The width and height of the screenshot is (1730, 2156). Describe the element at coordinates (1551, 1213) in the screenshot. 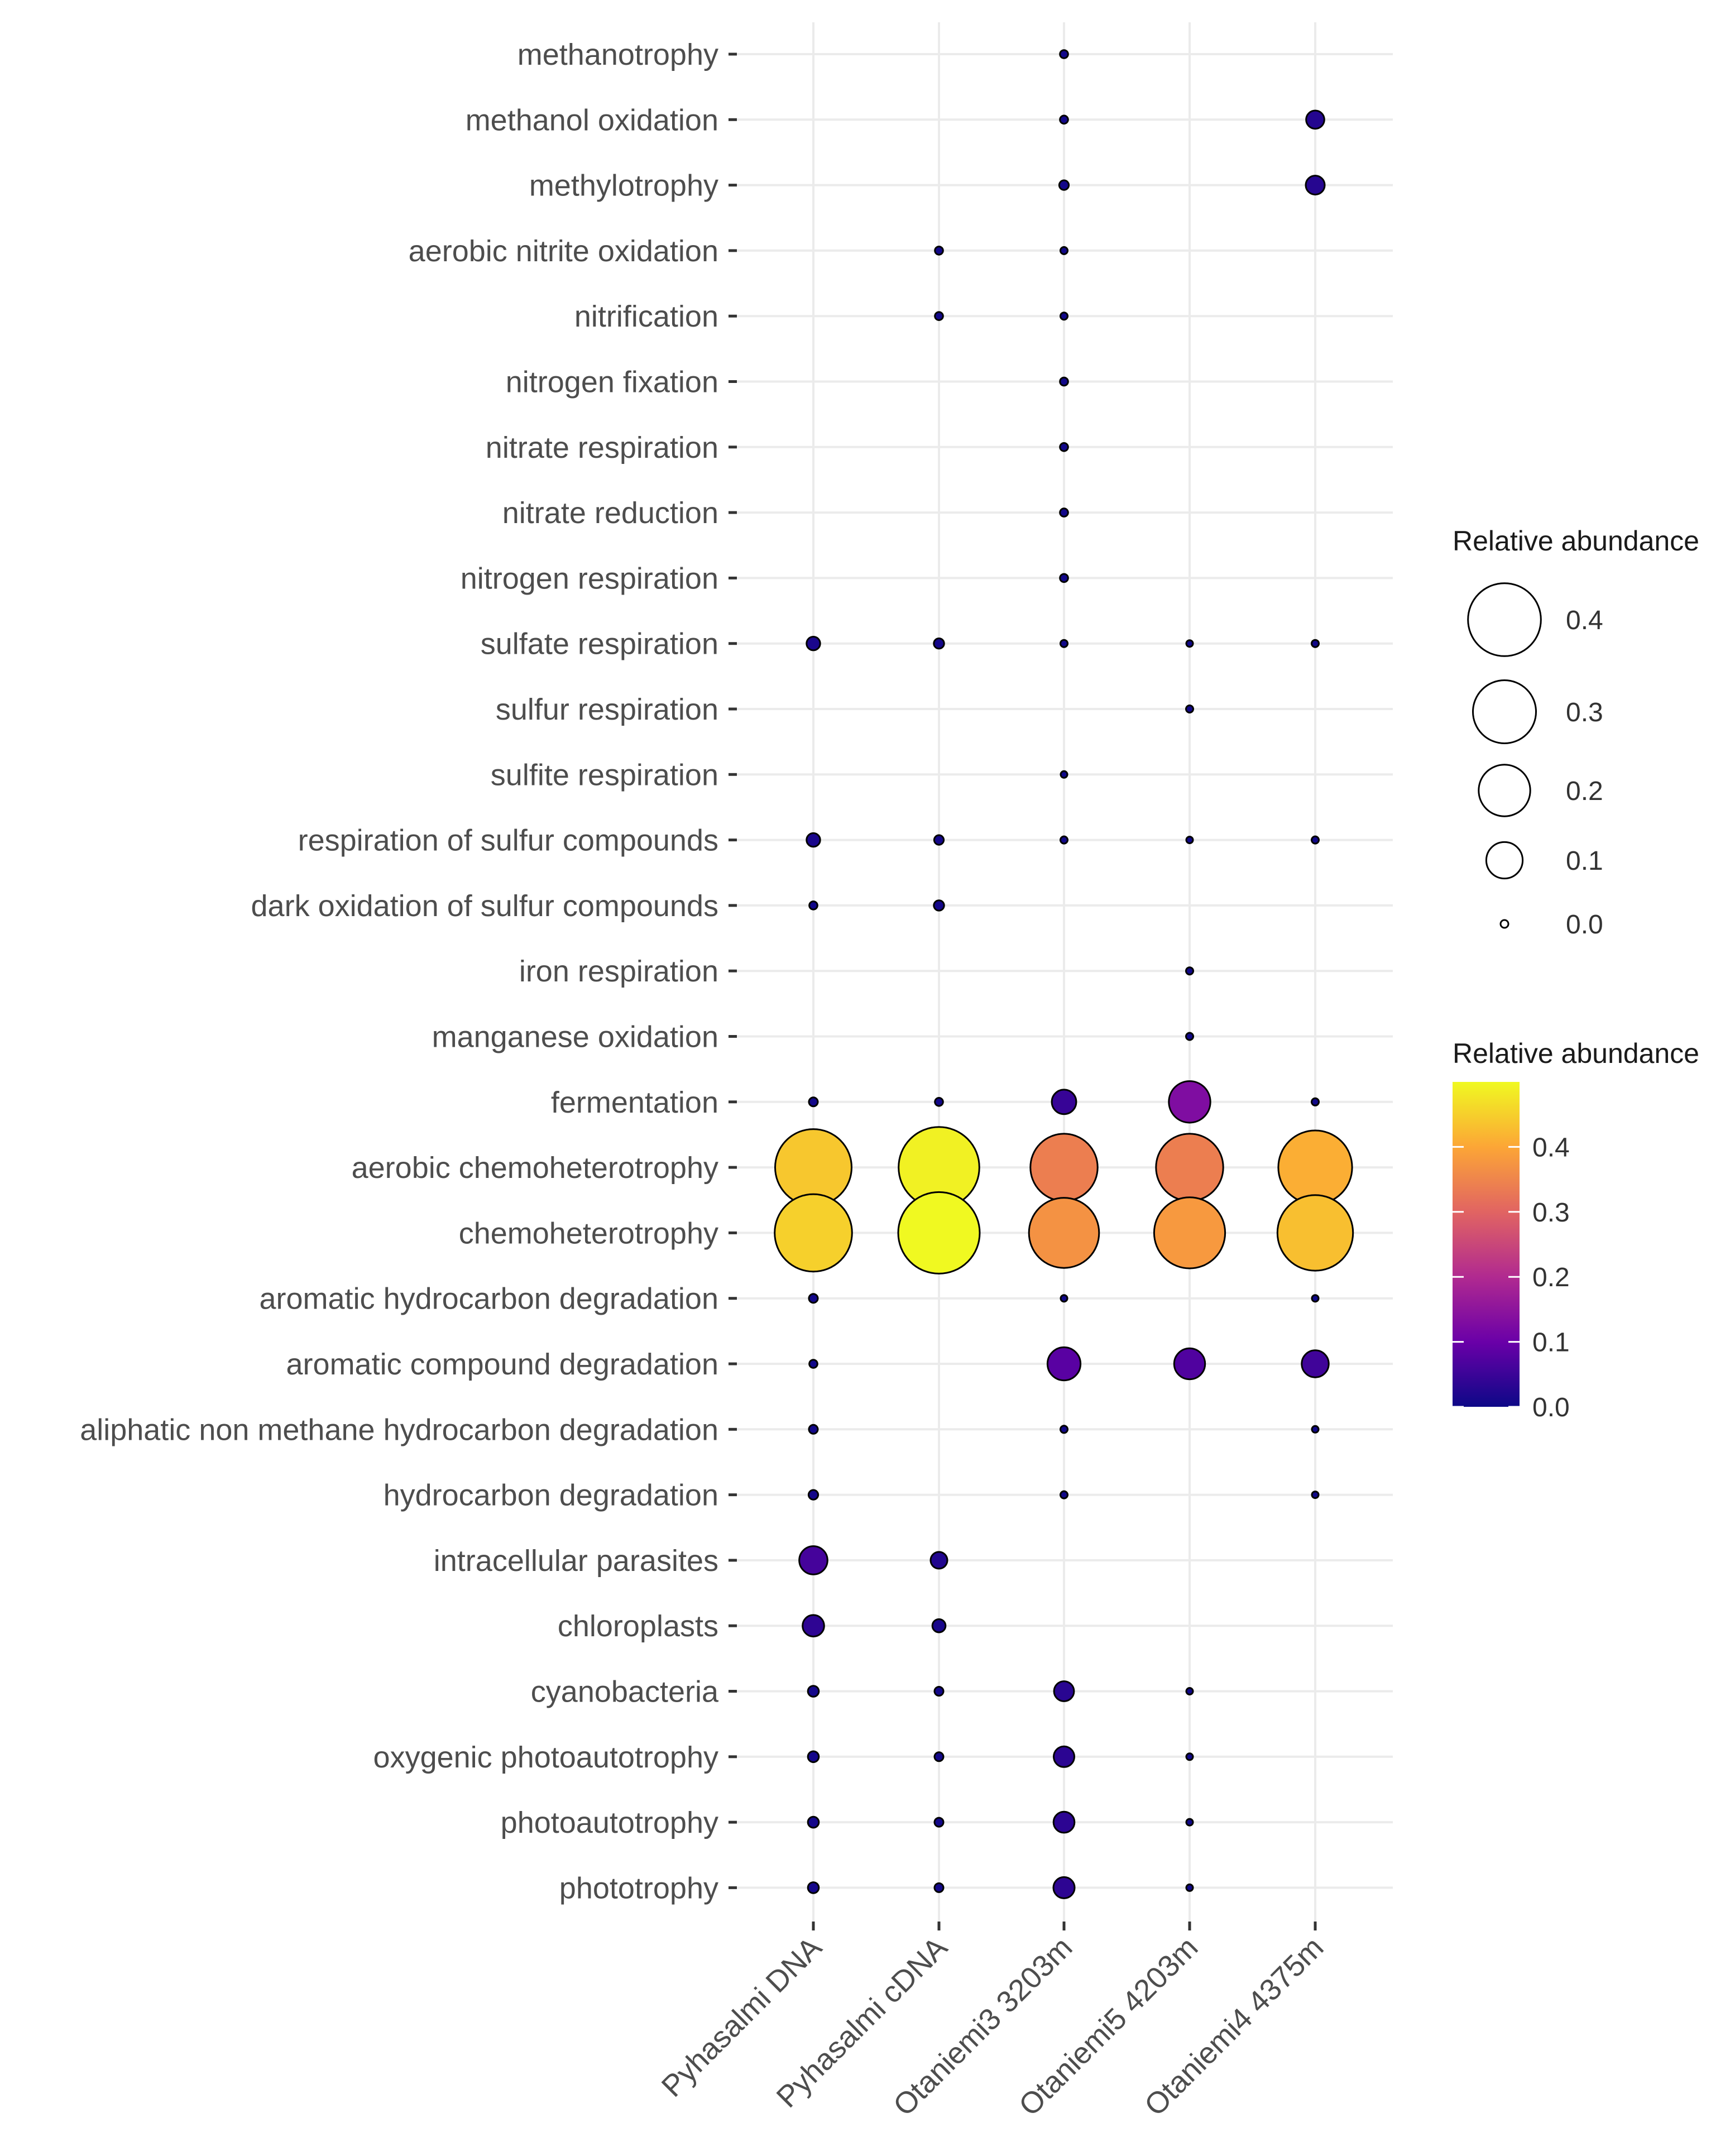

I see `colorbar-label: 0.3` at that location.